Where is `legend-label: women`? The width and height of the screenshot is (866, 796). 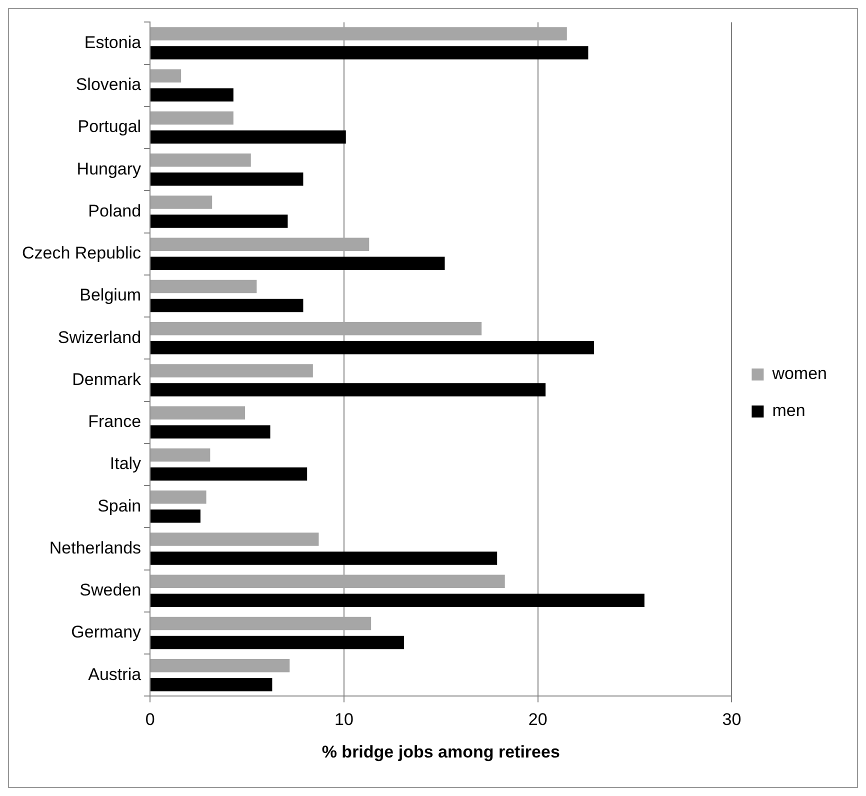
legend-label: women is located at coordinates (799, 374).